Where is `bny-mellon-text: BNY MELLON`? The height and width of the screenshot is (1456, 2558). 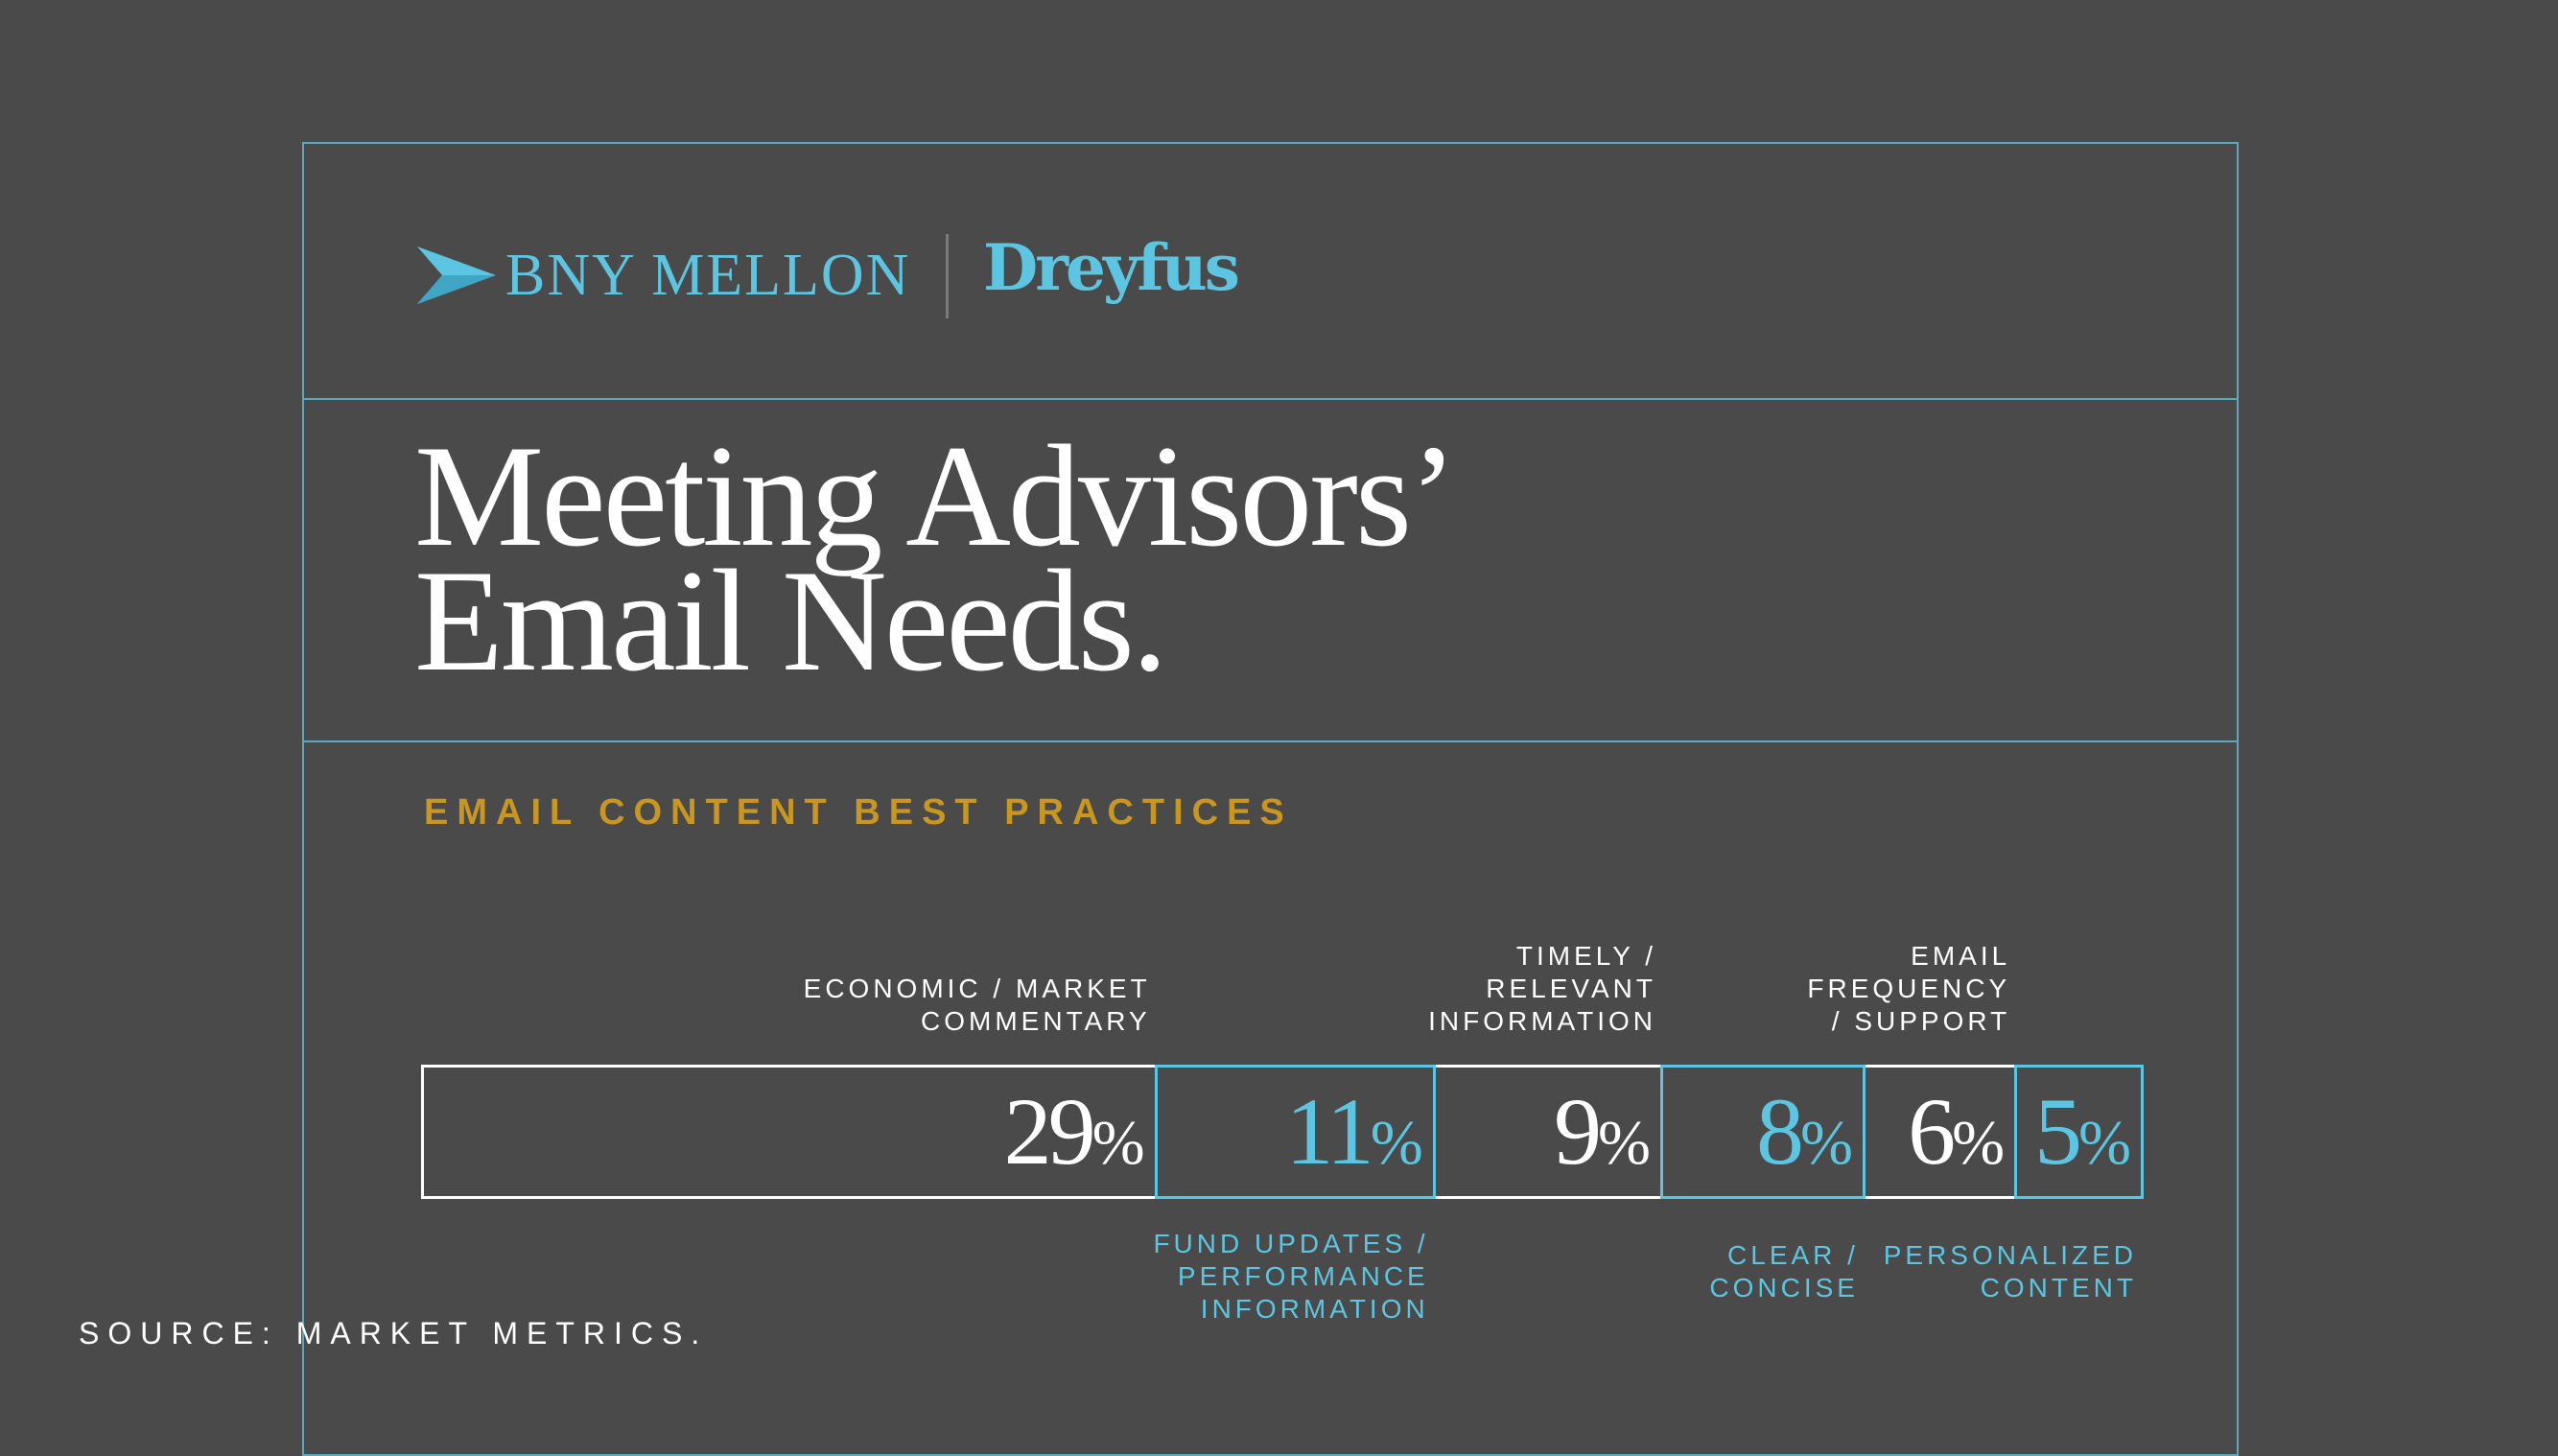
bny-mellon-text: BNY MELLON is located at coordinates (708, 276).